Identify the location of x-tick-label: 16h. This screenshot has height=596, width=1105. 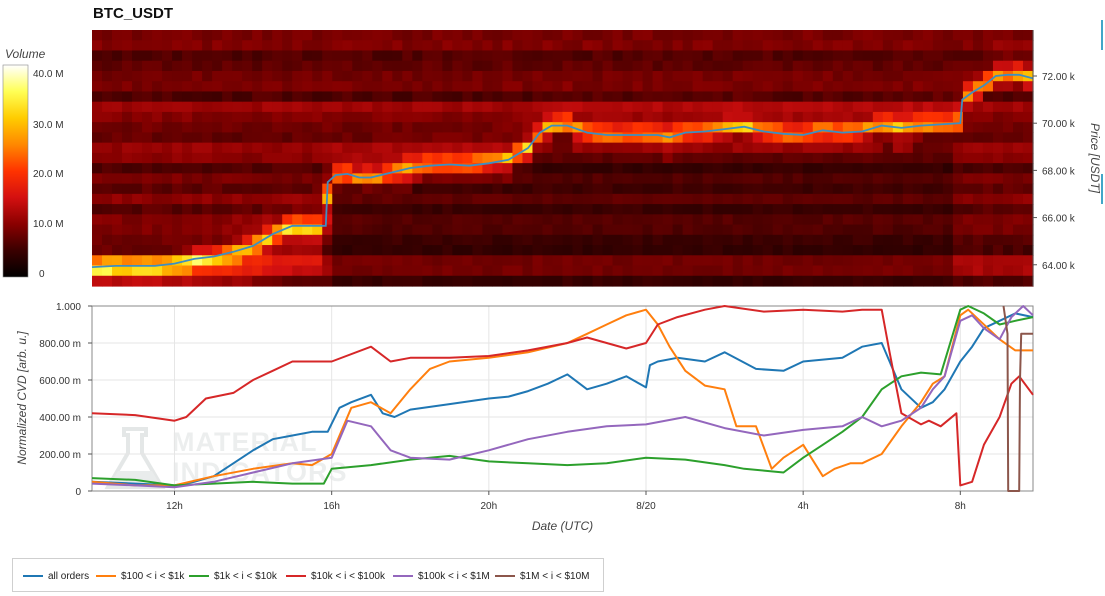
(331, 506).